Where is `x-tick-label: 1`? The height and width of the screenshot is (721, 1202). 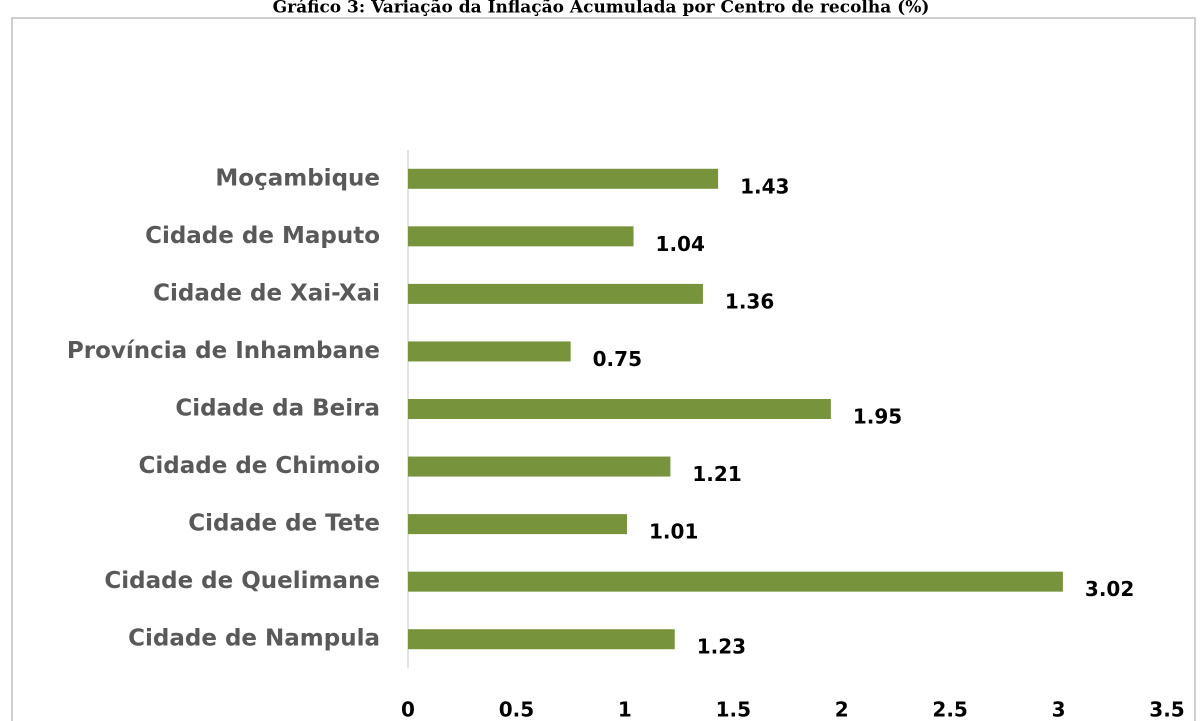 x-tick-label: 1 is located at coordinates (625, 709).